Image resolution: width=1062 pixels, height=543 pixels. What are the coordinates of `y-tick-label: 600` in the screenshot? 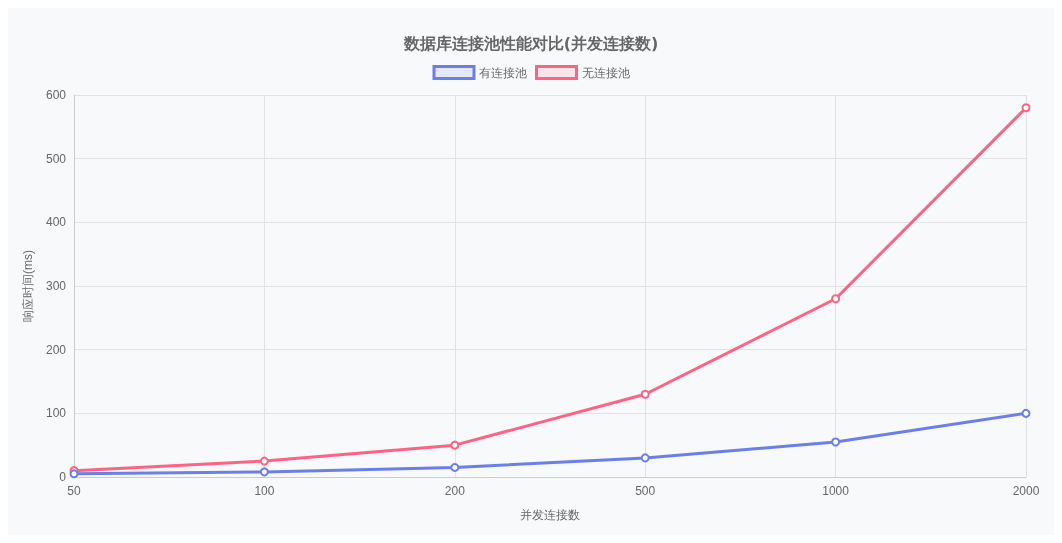 It's located at (56, 95).